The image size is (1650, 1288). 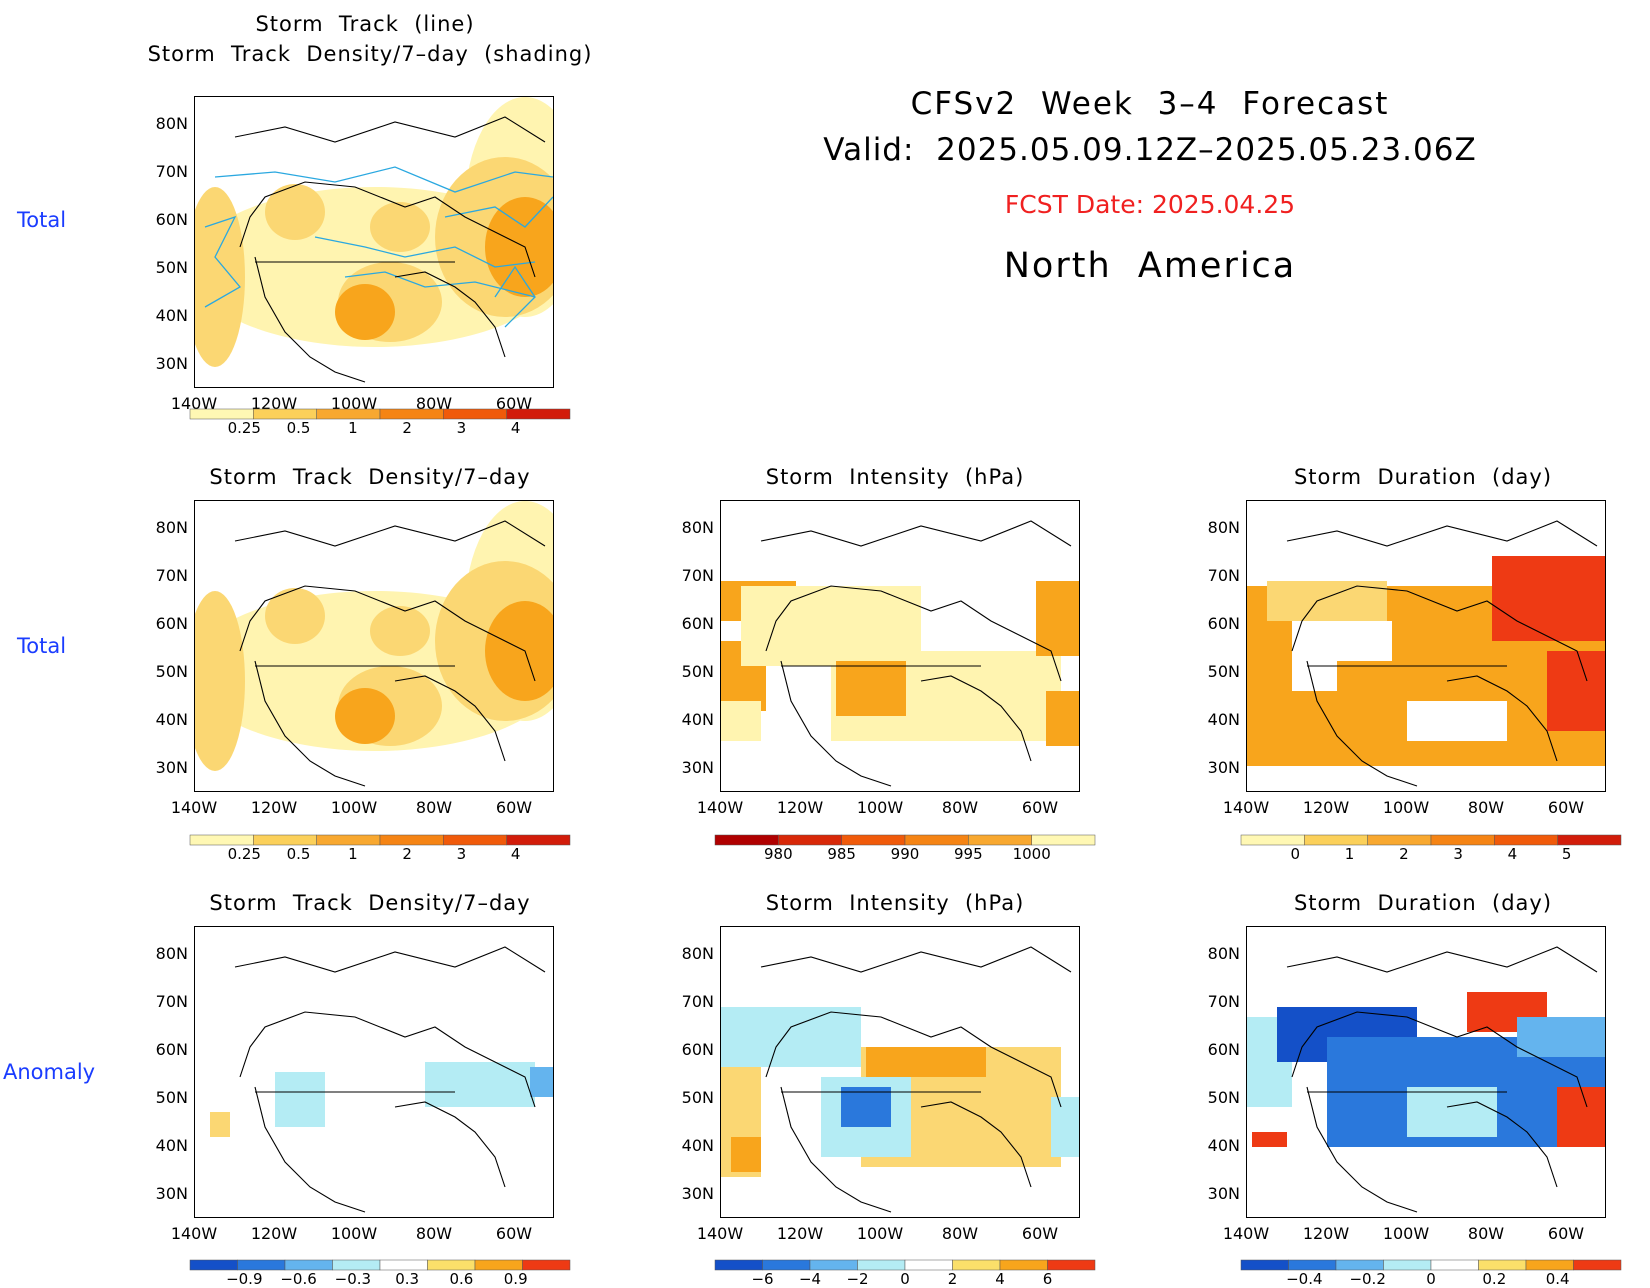 I want to click on colorbar-label: 0.5, so click(x=298, y=428).